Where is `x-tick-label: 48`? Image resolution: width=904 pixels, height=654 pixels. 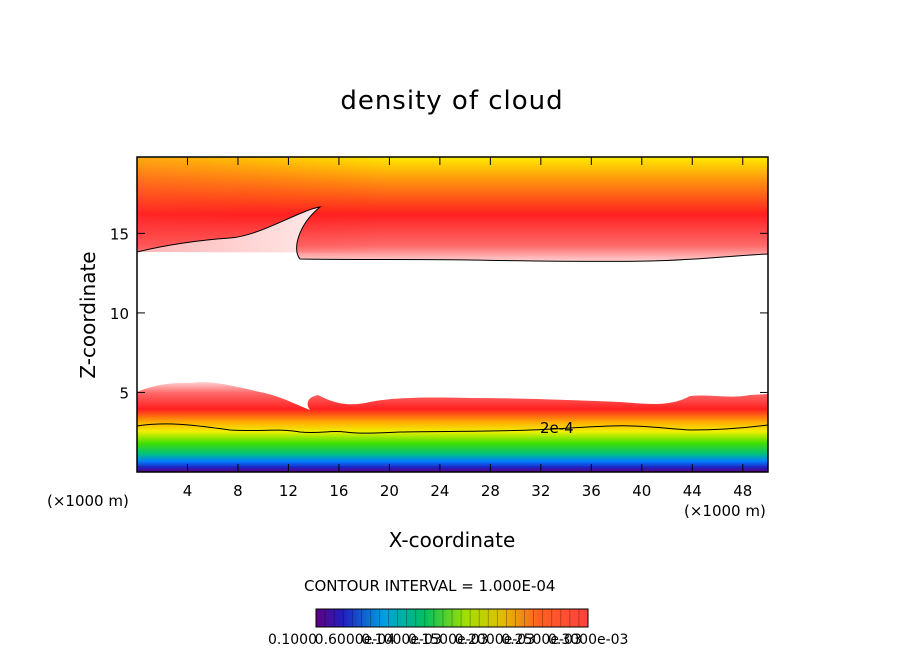 x-tick-label: 48 is located at coordinates (742, 491).